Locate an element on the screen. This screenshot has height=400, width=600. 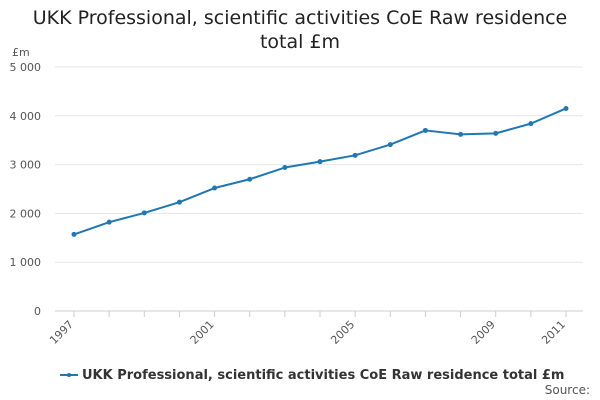
y-tick-label: 0 is located at coordinates (37, 311).